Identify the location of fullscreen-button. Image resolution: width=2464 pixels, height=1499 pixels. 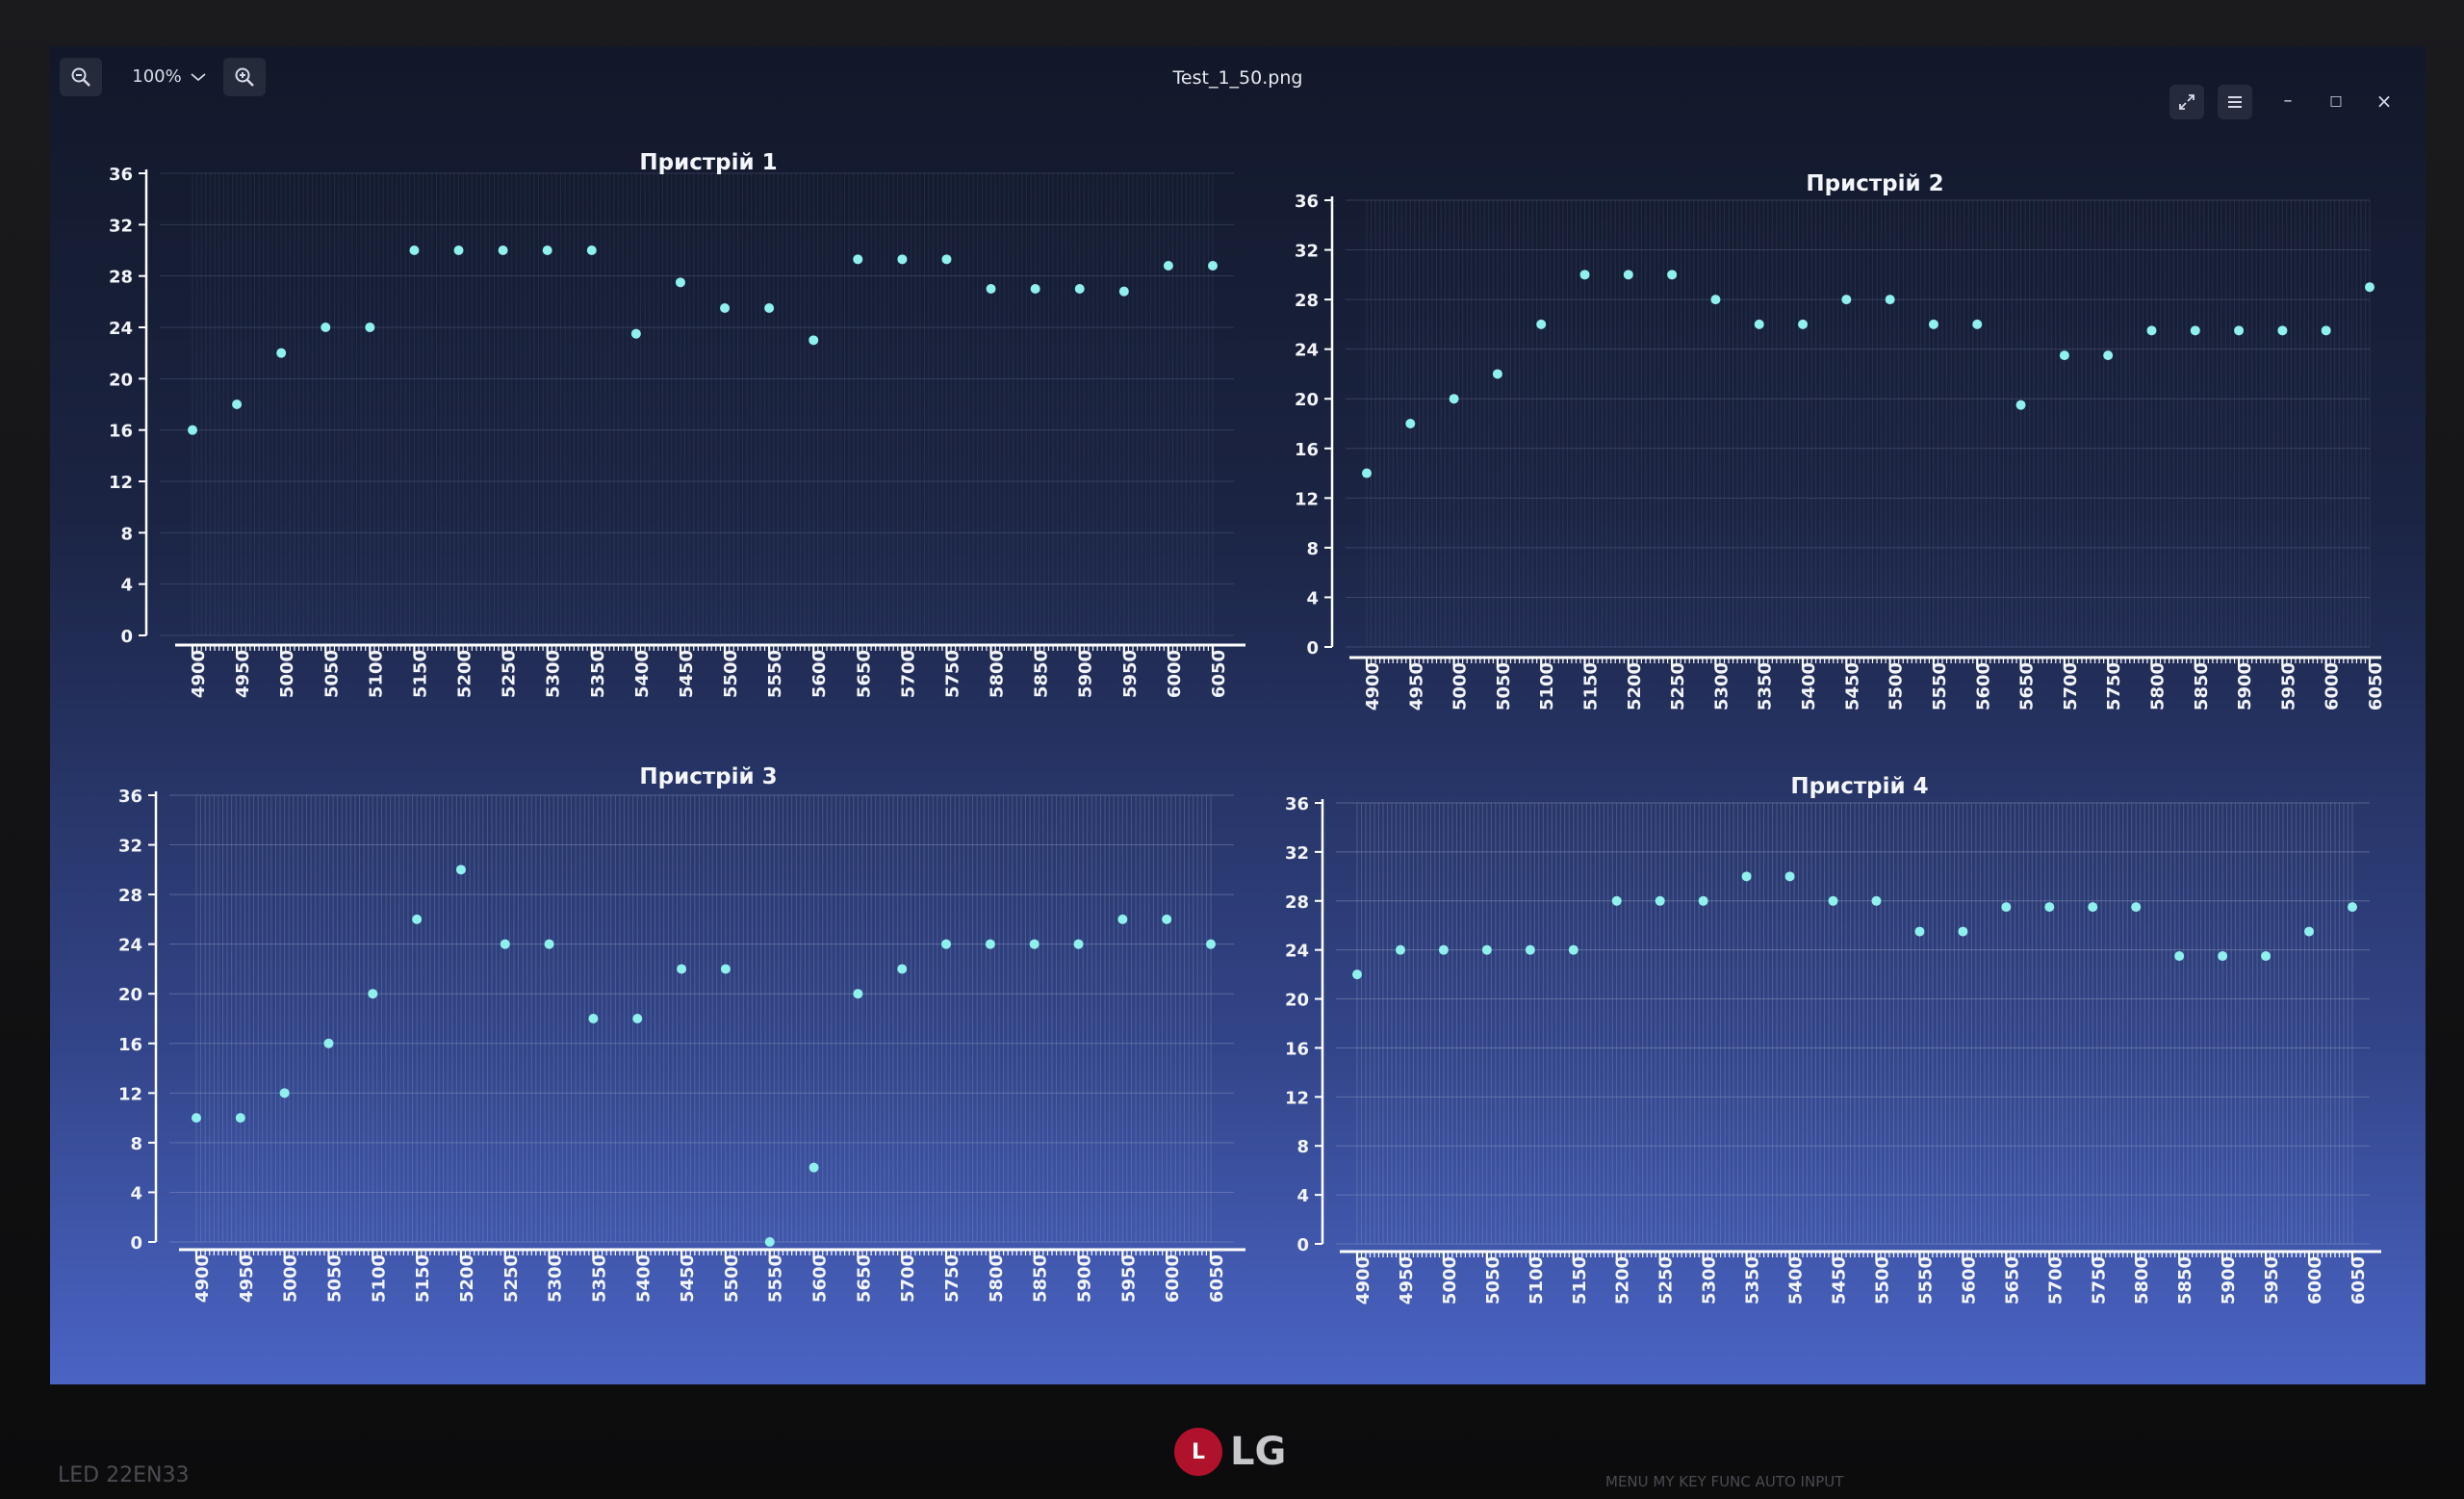
(2186, 102).